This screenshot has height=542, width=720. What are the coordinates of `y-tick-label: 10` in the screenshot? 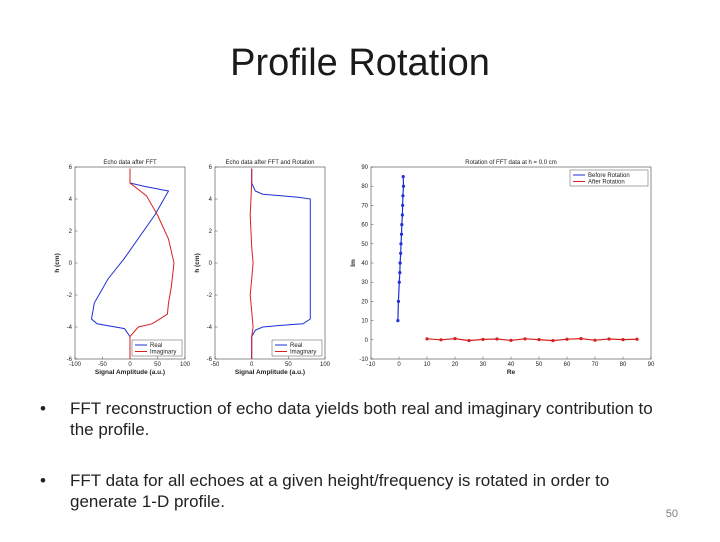 It's located at (364, 322).